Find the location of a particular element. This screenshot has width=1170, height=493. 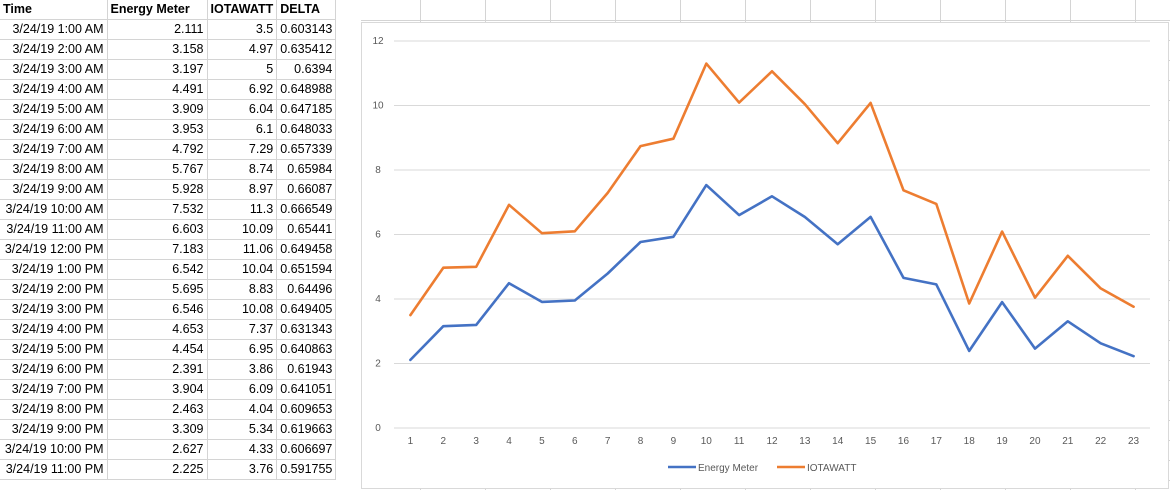

cell-delta: 0.64496 is located at coordinates (306, 289).